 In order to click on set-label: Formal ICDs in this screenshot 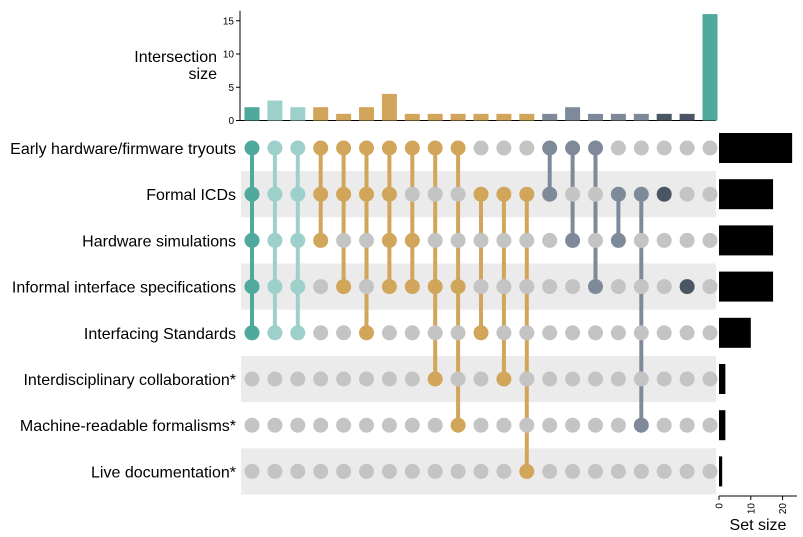, I will do `click(191, 195)`.